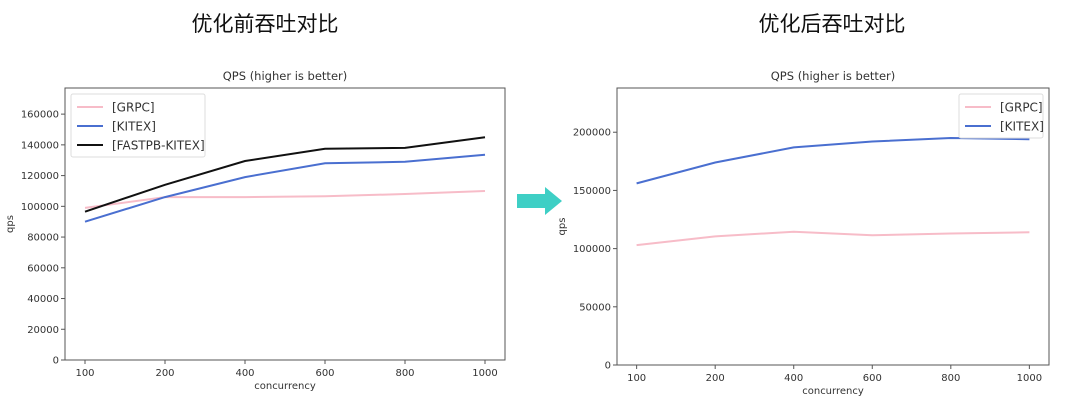 The width and height of the screenshot is (1080, 411). Describe the element at coordinates (43, 238) in the screenshot. I see `y-tick-label: 80000` at that location.